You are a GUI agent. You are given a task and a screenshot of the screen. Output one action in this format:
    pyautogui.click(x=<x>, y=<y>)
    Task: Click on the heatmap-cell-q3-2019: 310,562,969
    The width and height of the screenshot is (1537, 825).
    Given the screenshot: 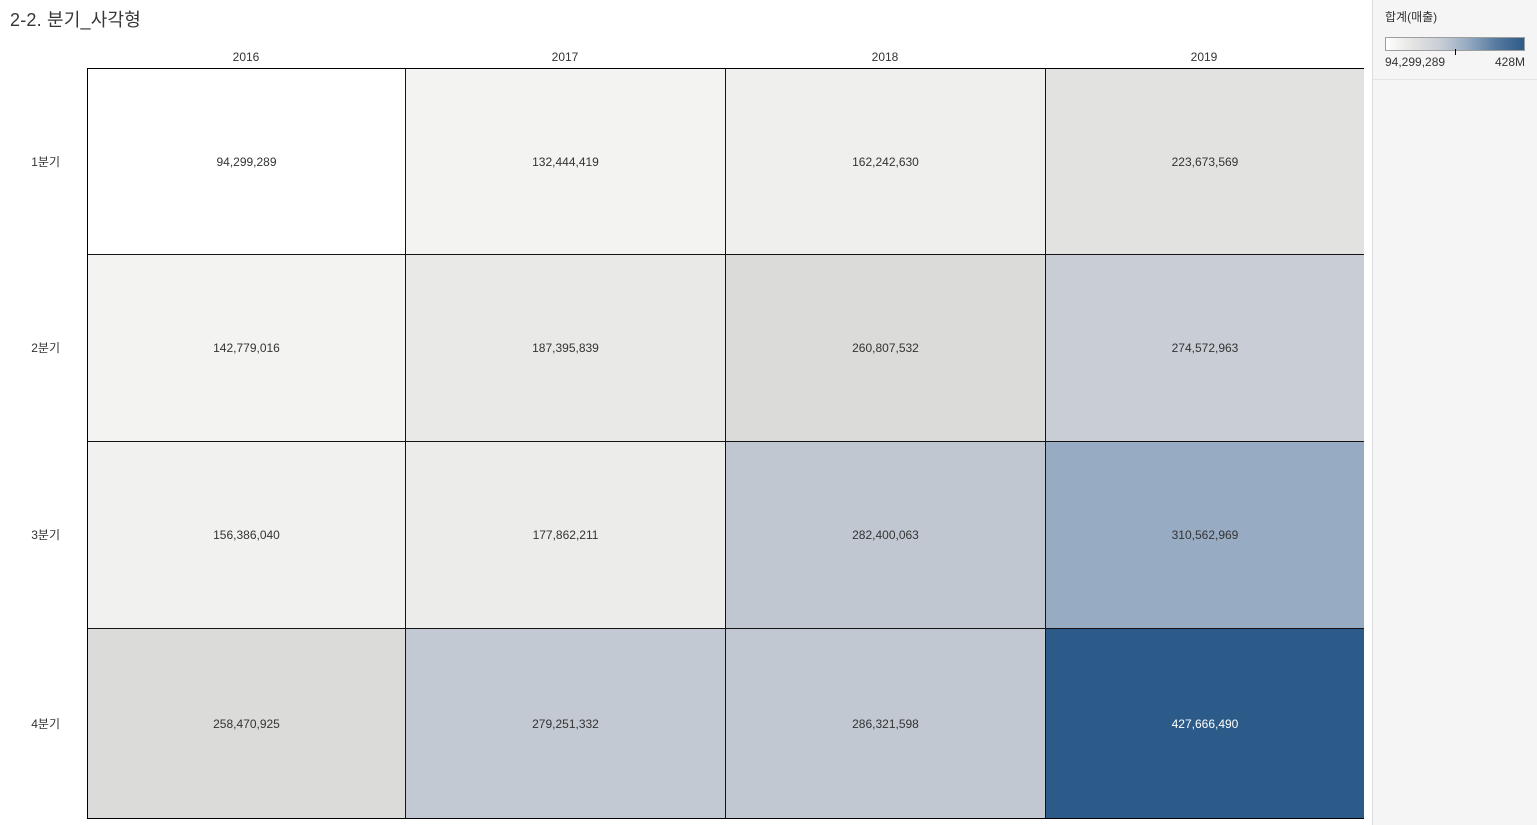 What is the action you would take?
    pyautogui.click(x=1205, y=535)
    